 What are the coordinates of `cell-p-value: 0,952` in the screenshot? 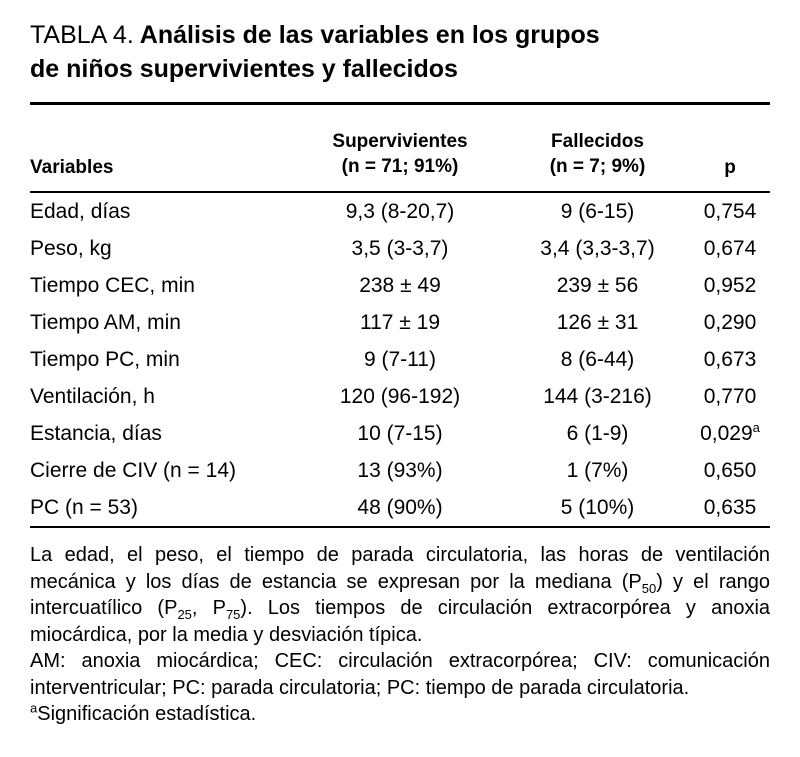 It's located at (730, 285).